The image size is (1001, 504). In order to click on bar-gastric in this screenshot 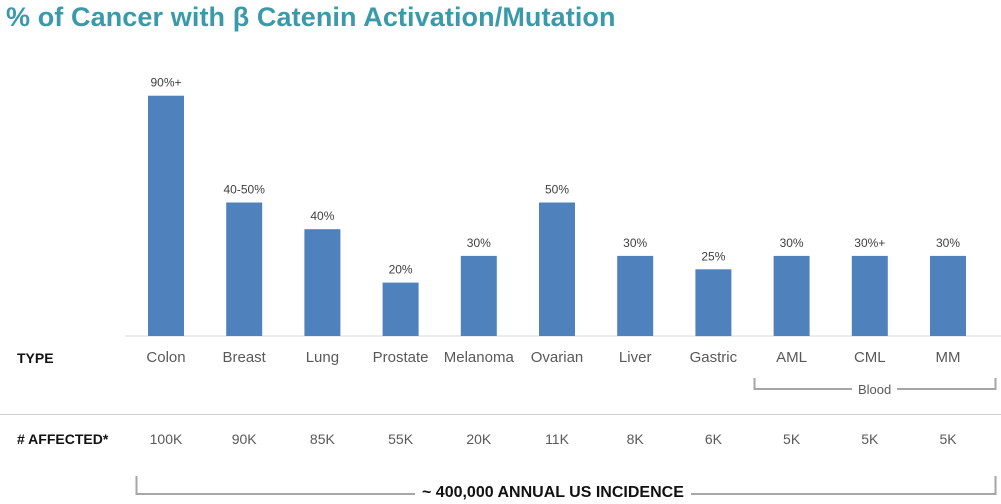, I will do `click(713, 303)`.